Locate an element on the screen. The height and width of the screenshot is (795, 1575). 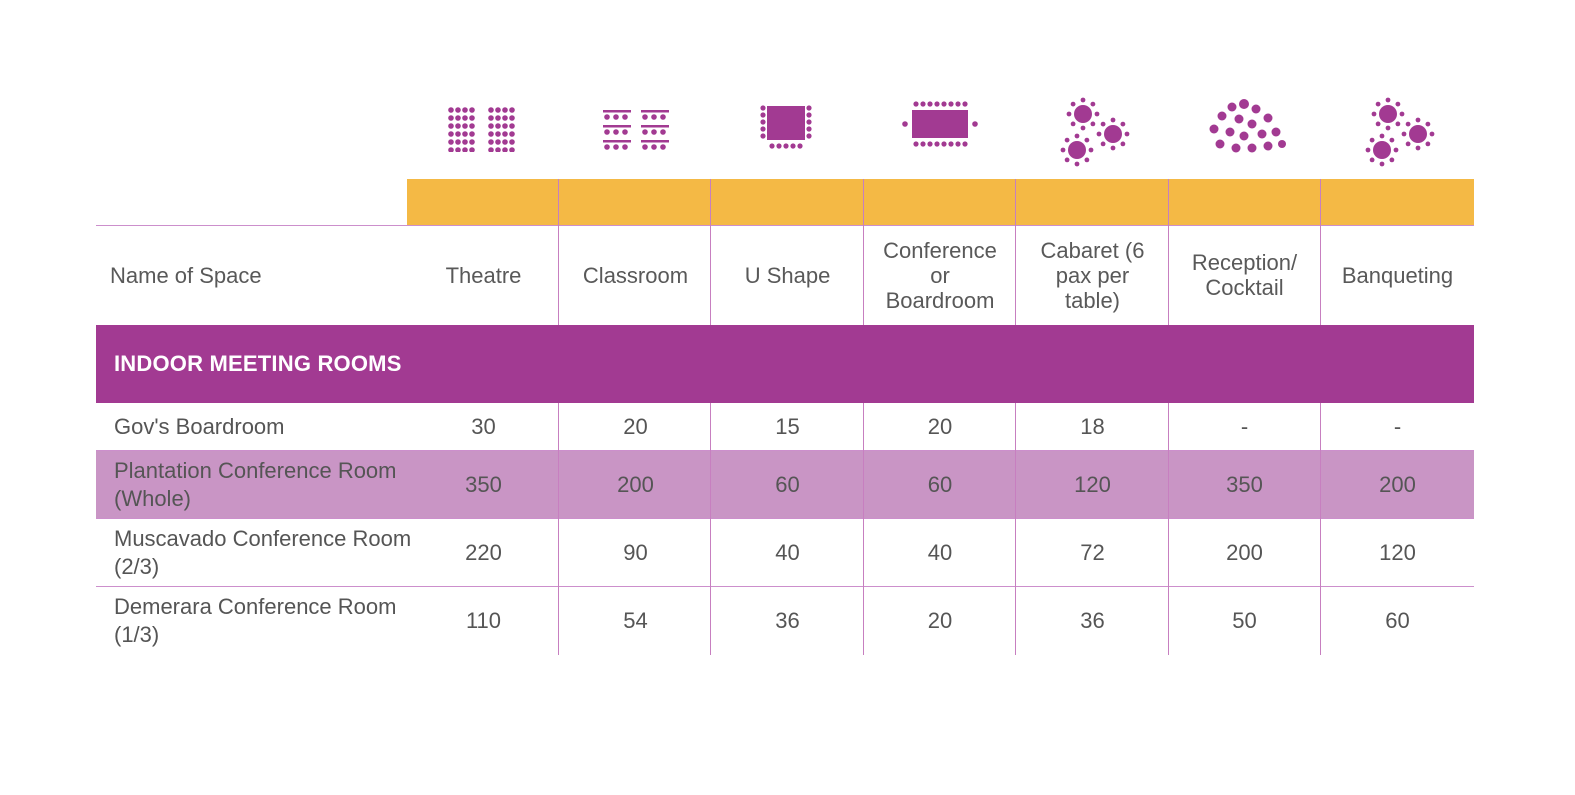
header-top-line is located at coordinates (785, 225).